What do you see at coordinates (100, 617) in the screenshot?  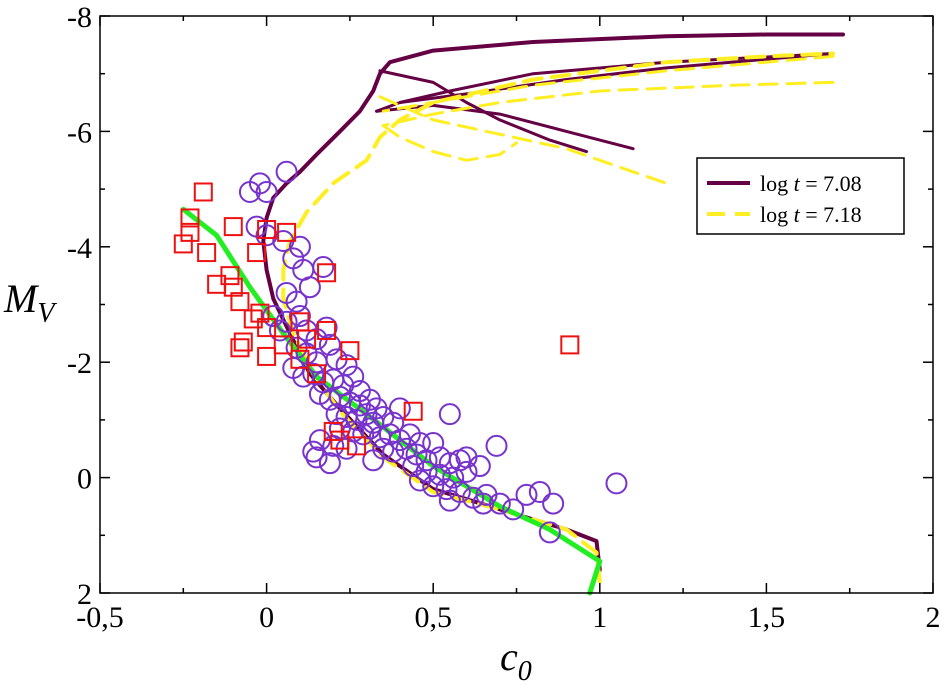 I see `x-tick-label: -0,5` at bounding box center [100, 617].